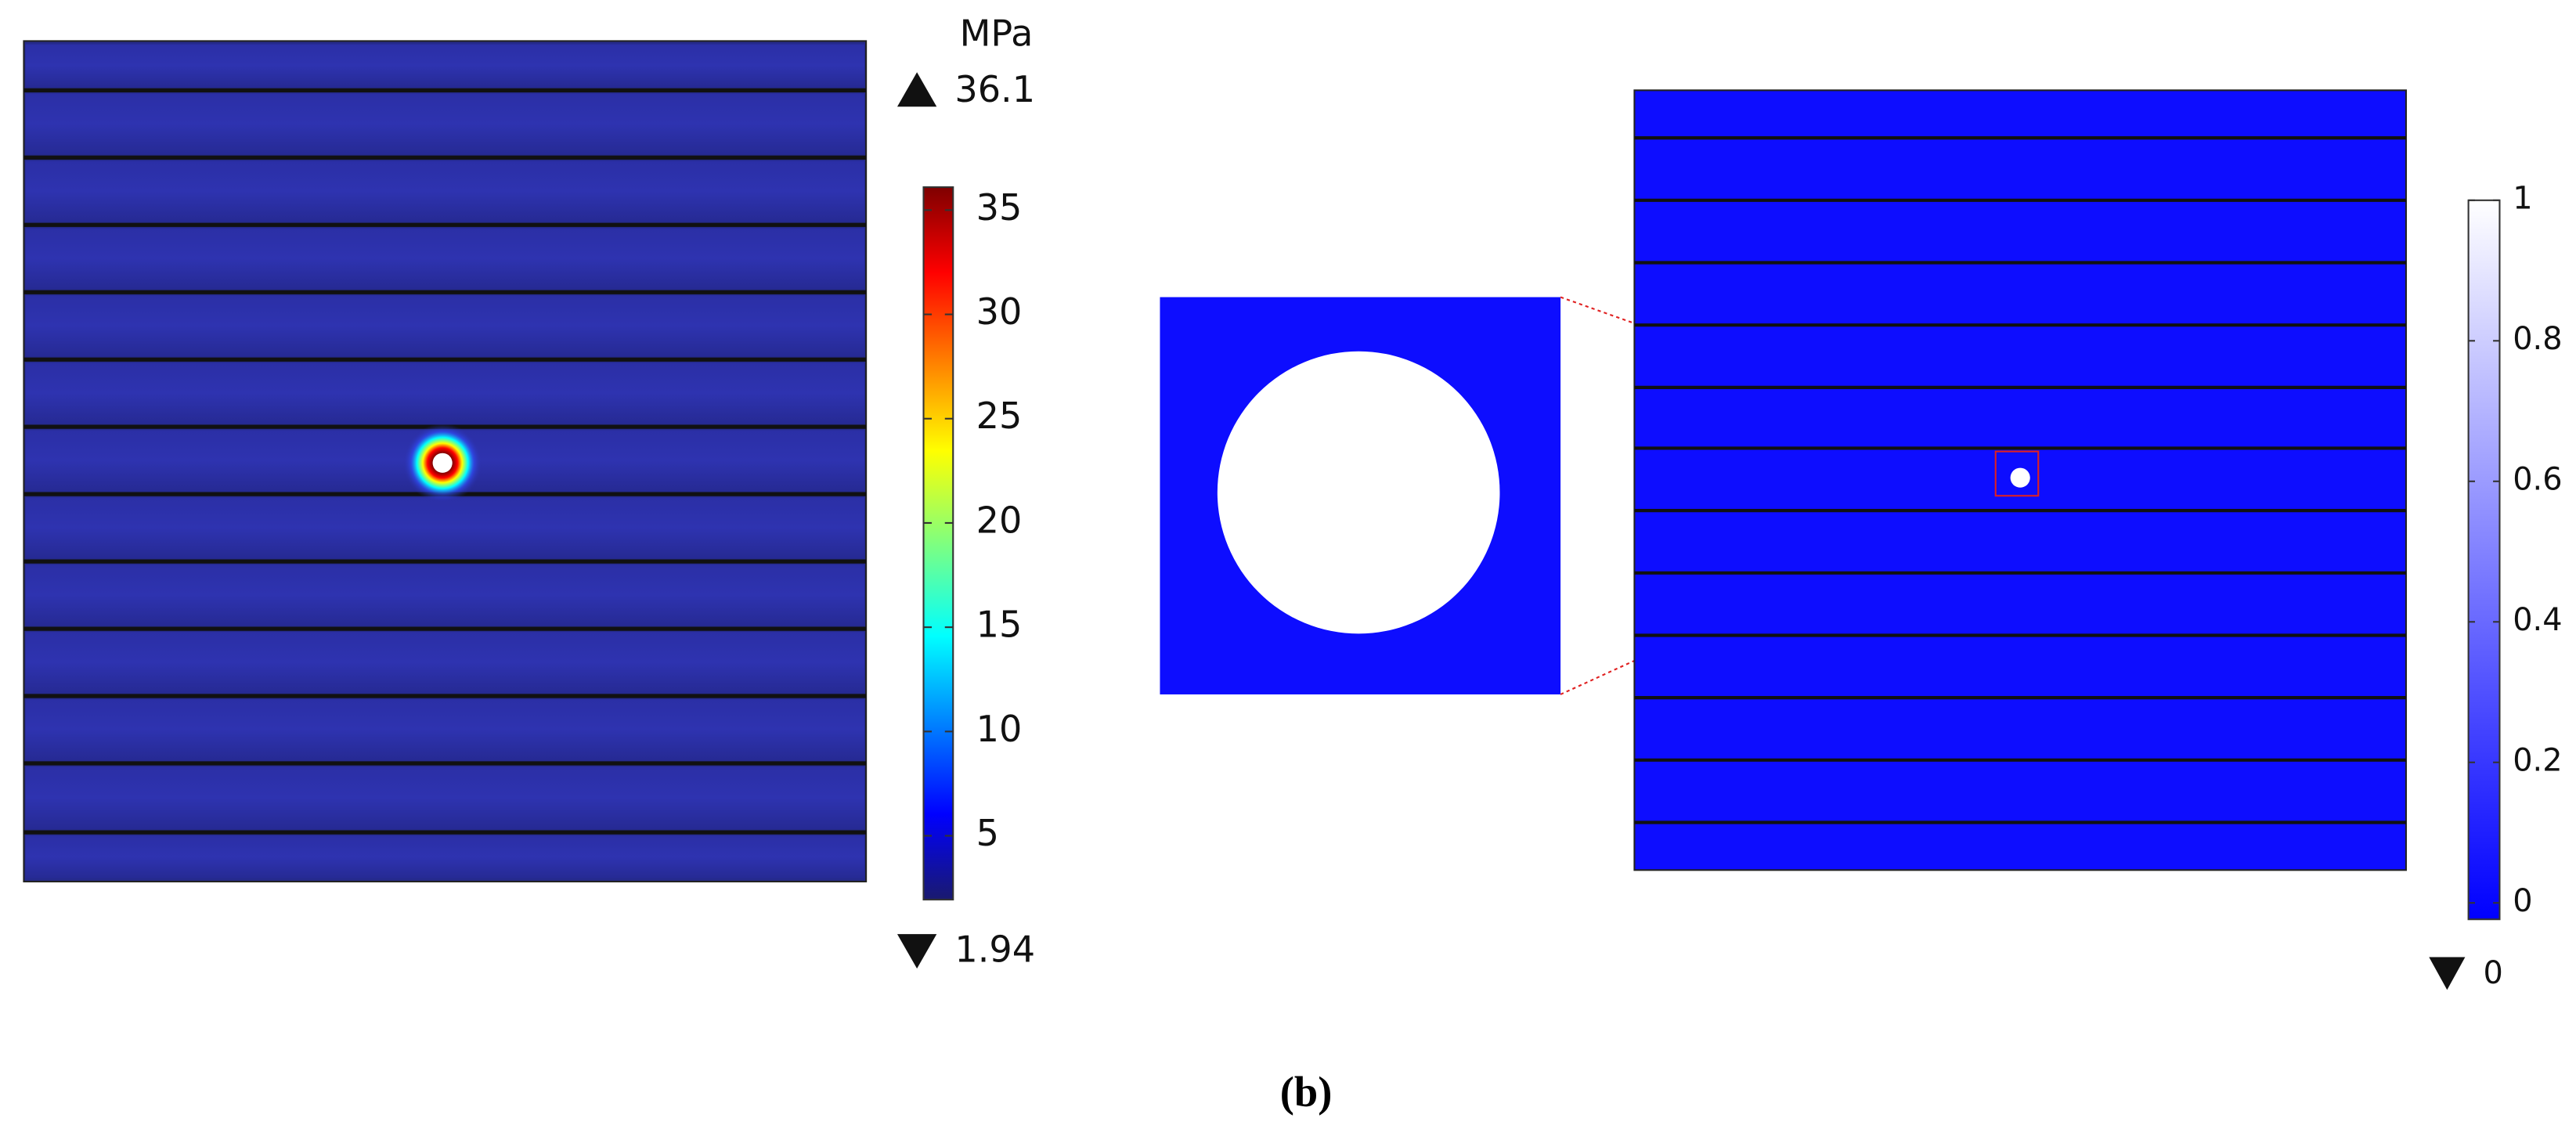 The height and width of the screenshot is (1136, 2576). What do you see at coordinates (995, 89) in the screenshot?
I see `max-label: 36.1` at bounding box center [995, 89].